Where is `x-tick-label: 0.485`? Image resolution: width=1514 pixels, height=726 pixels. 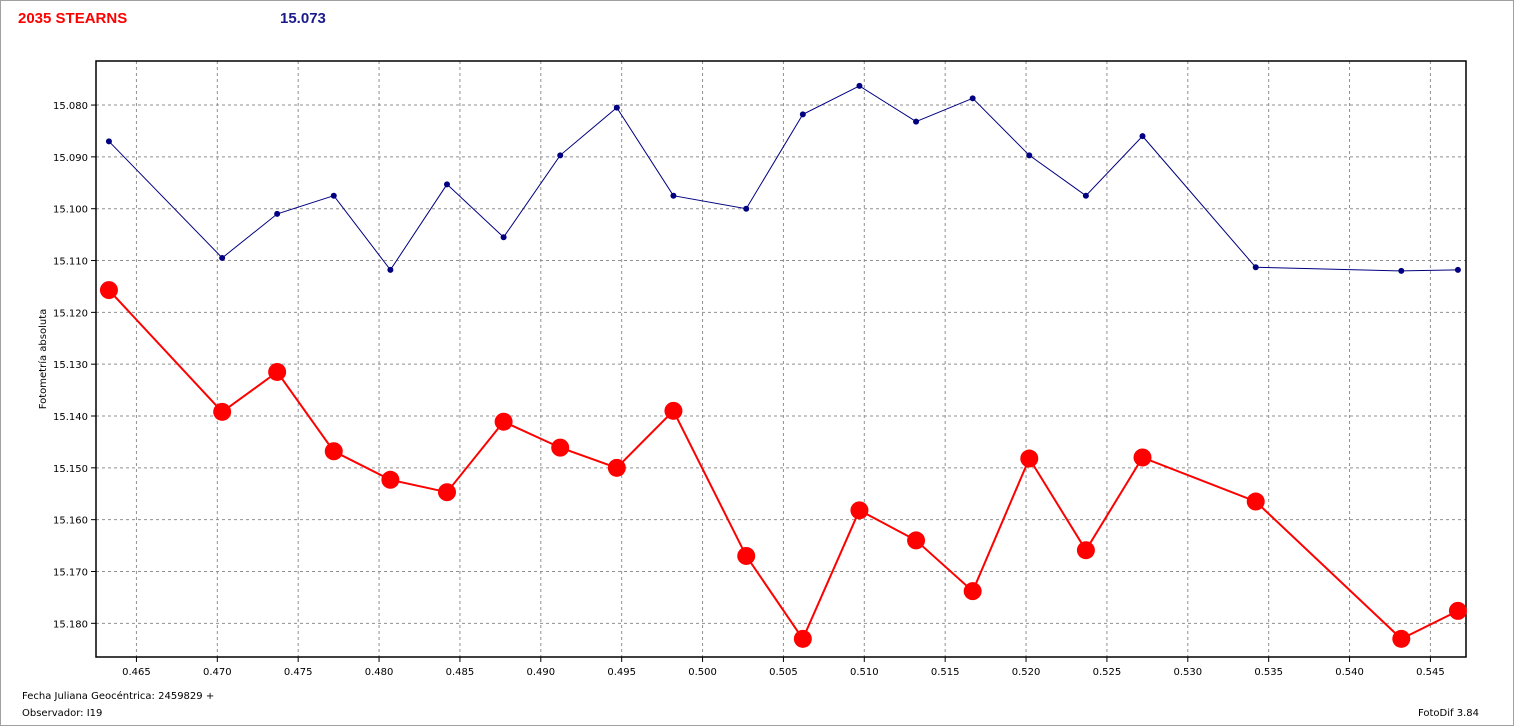
x-tick-label: 0.485 is located at coordinates (460, 672).